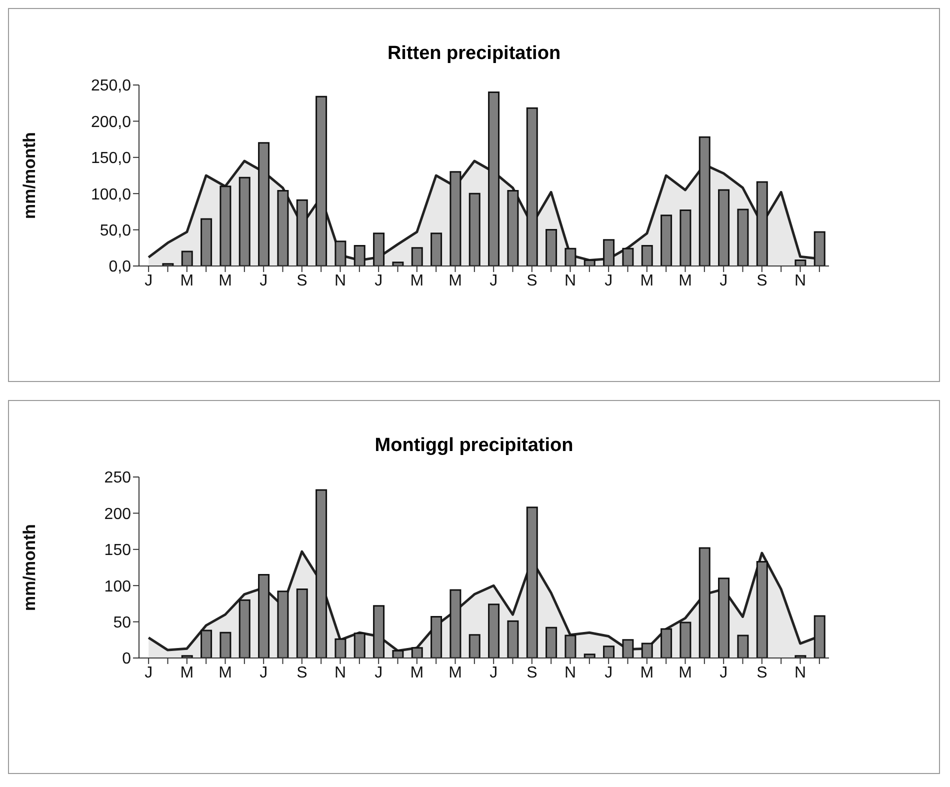 The width and height of the screenshot is (950, 787). What do you see at coordinates (118, 478) in the screenshot?
I see `y-tick-label: 250` at bounding box center [118, 478].